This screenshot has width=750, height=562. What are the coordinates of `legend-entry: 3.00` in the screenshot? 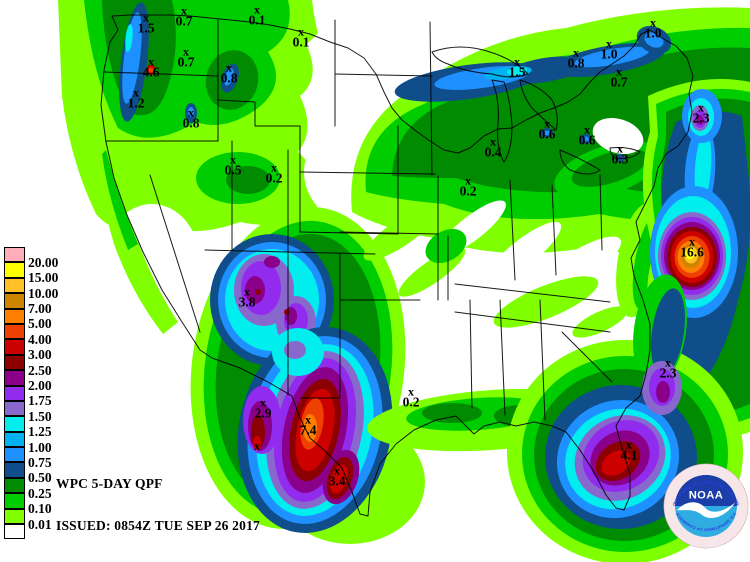 It's located at (31, 350).